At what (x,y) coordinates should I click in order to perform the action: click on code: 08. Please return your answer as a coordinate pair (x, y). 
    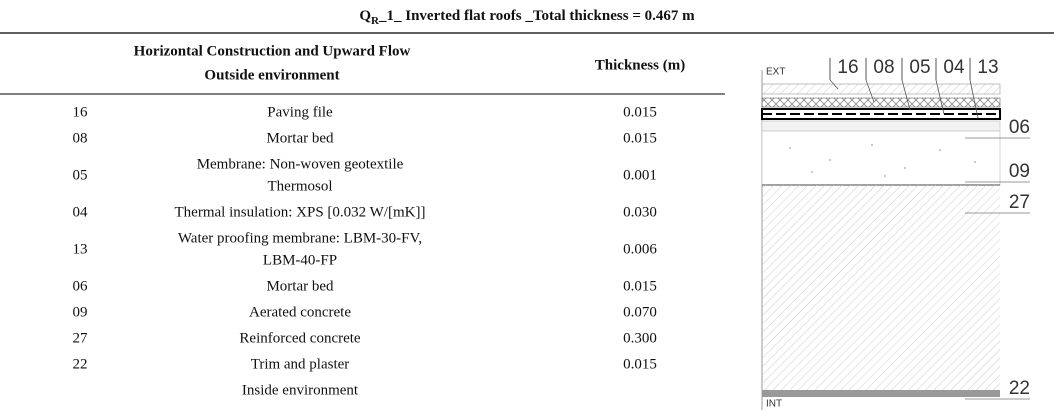
    Looking at the image, I should click on (80, 138).